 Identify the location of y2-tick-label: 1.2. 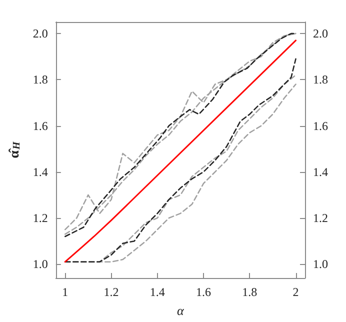
(320, 218).